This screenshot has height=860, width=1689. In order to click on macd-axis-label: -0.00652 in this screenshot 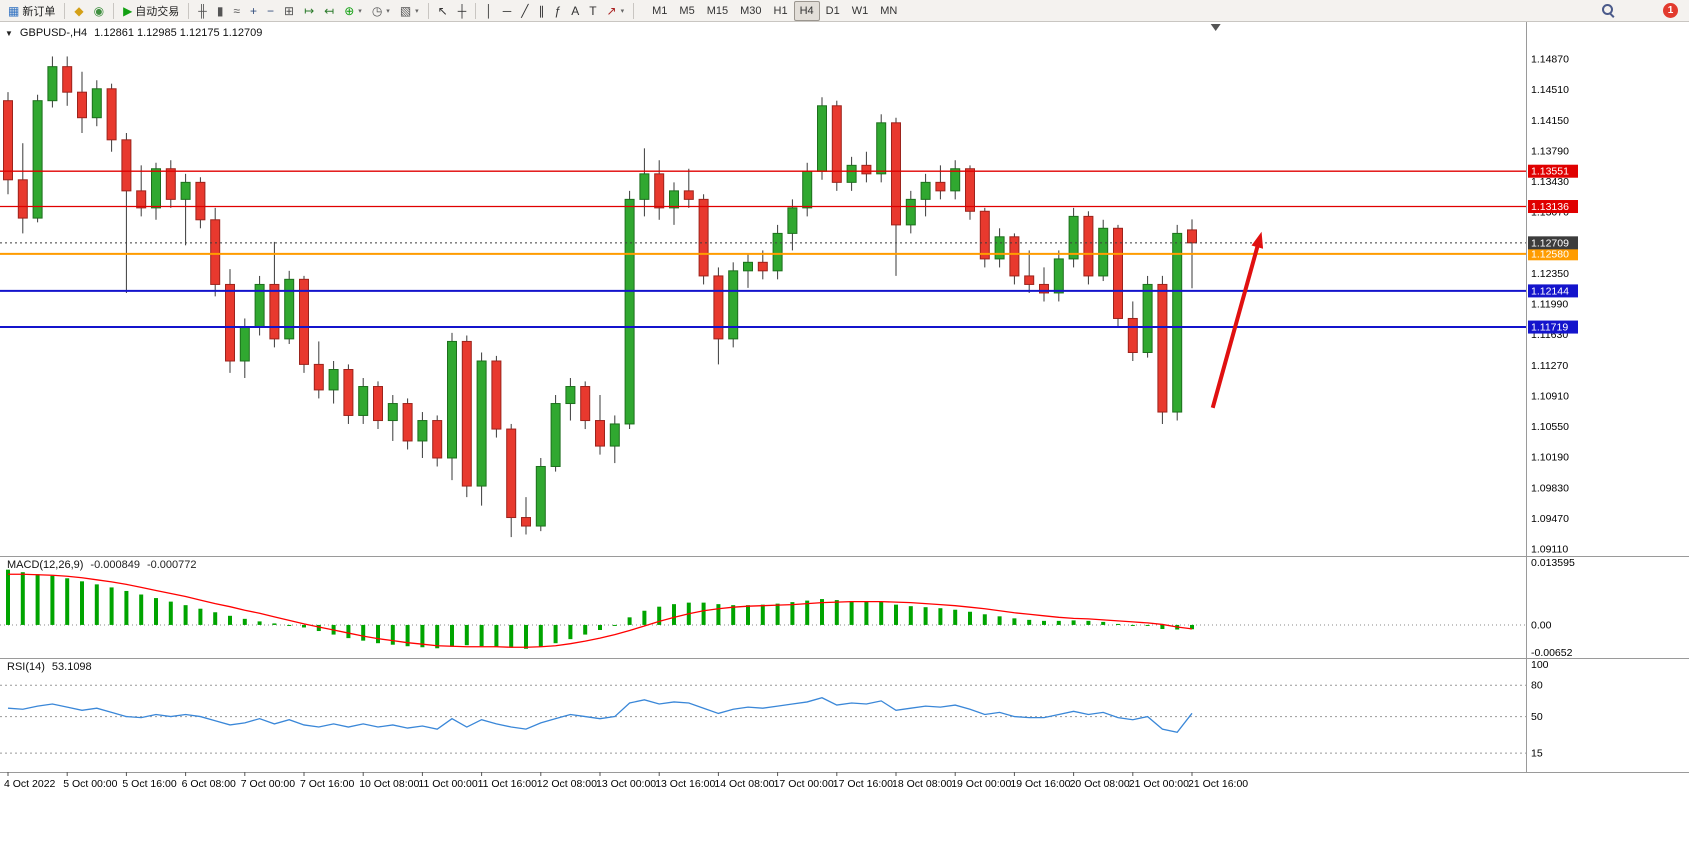, I will do `click(1552, 652)`.